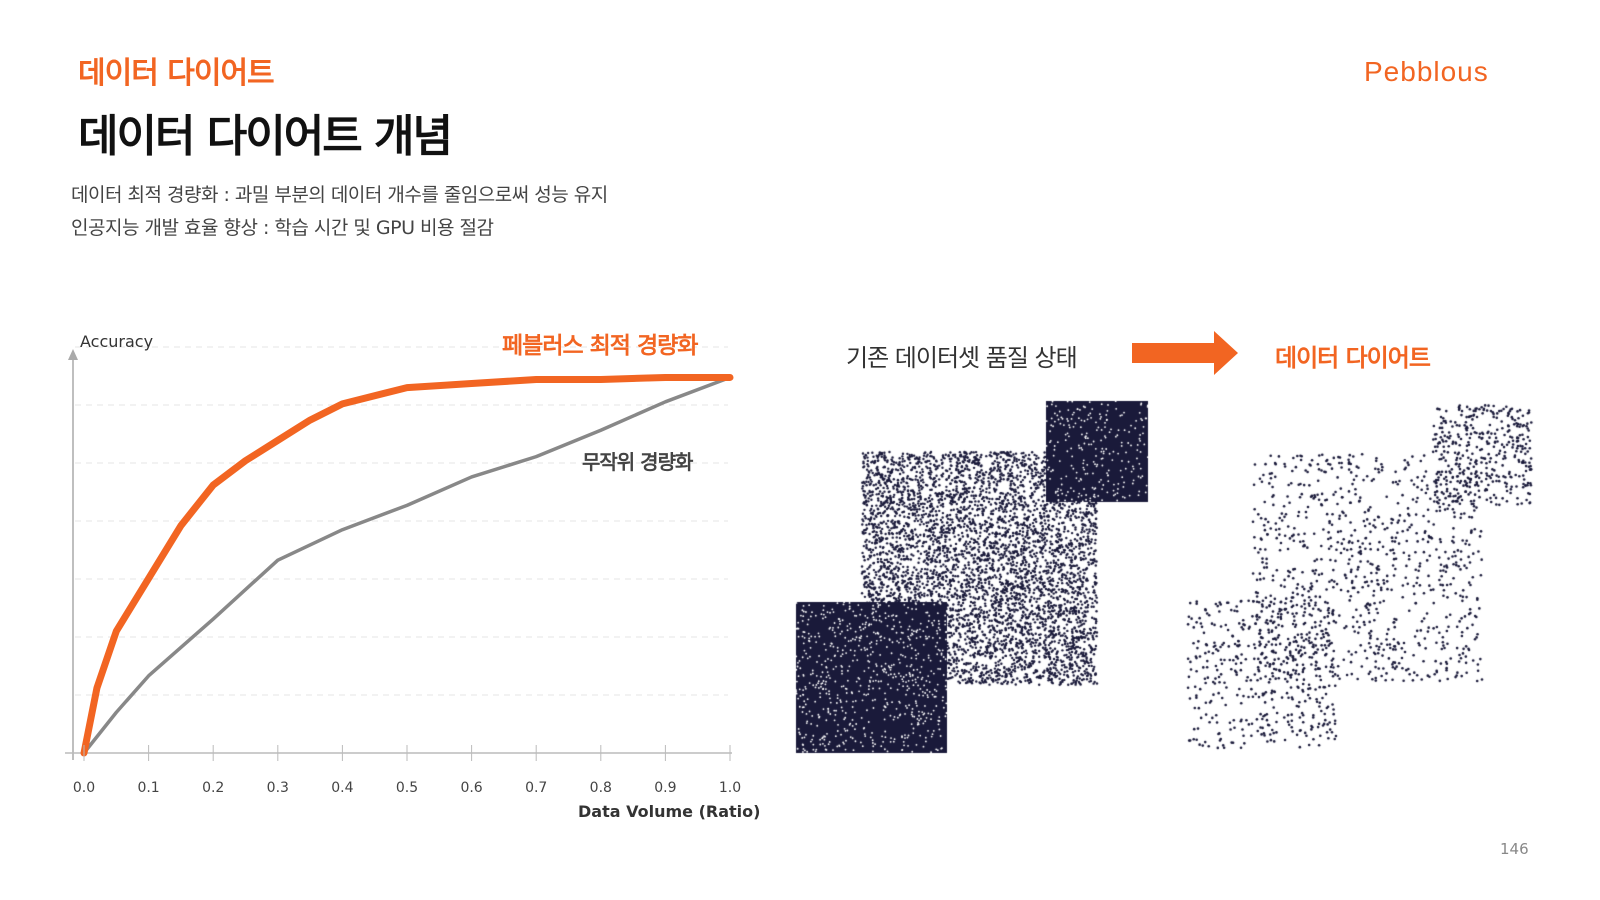 The width and height of the screenshot is (1600, 900). I want to click on x-tick-label: 0.0, so click(84, 788).